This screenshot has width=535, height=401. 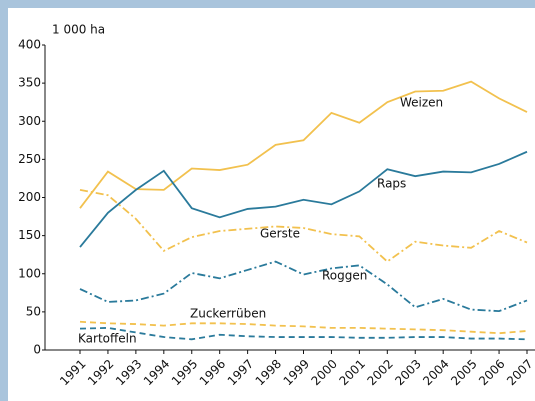 What do you see at coordinates (280, 234) in the screenshot?
I see `series-label: Gerste` at bounding box center [280, 234].